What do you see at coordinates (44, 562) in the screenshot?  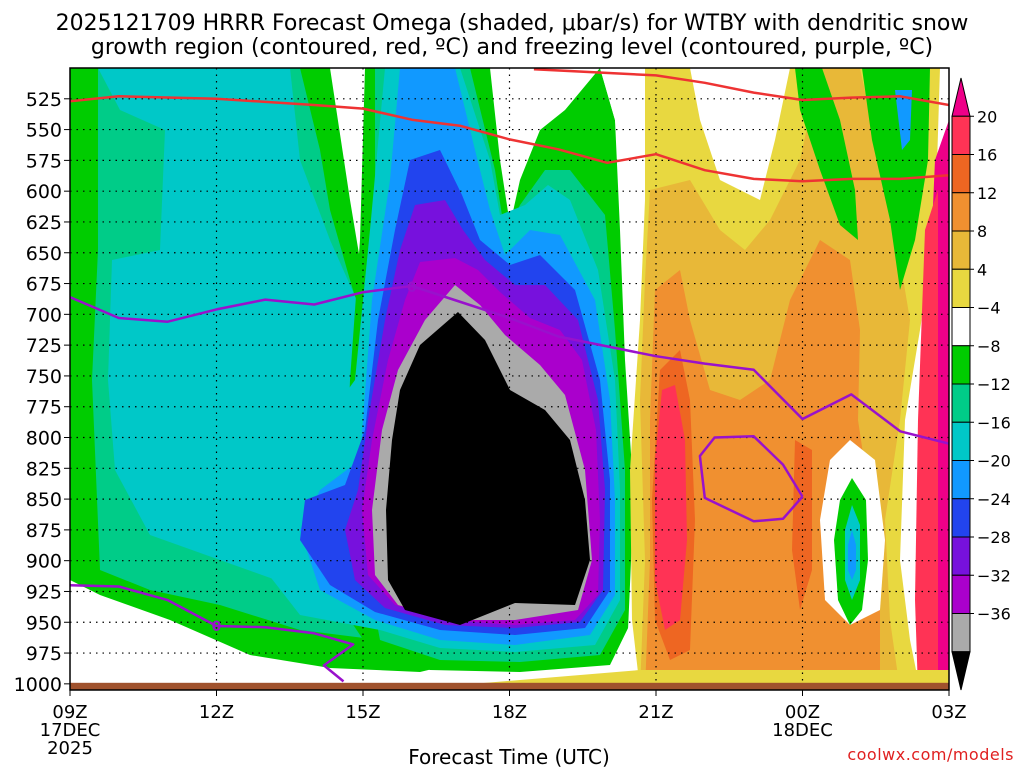 I see `y-tick-label: 900` at bounding box center [44, 562].